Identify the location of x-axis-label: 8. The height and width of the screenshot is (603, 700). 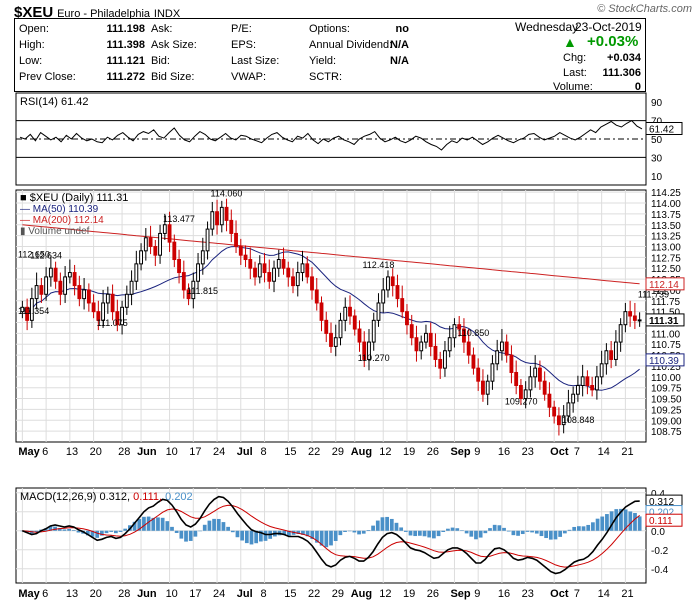
(264, 452).